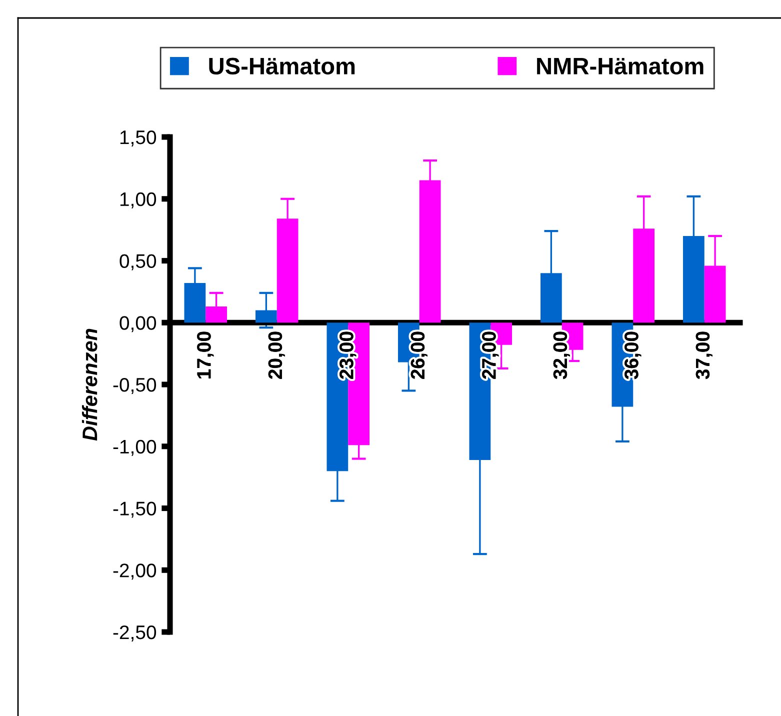  What do you see at coordinates (633, 356) in the screenshot?
I see `x-tick-label: 36,00` at bounding box center [633, 356].